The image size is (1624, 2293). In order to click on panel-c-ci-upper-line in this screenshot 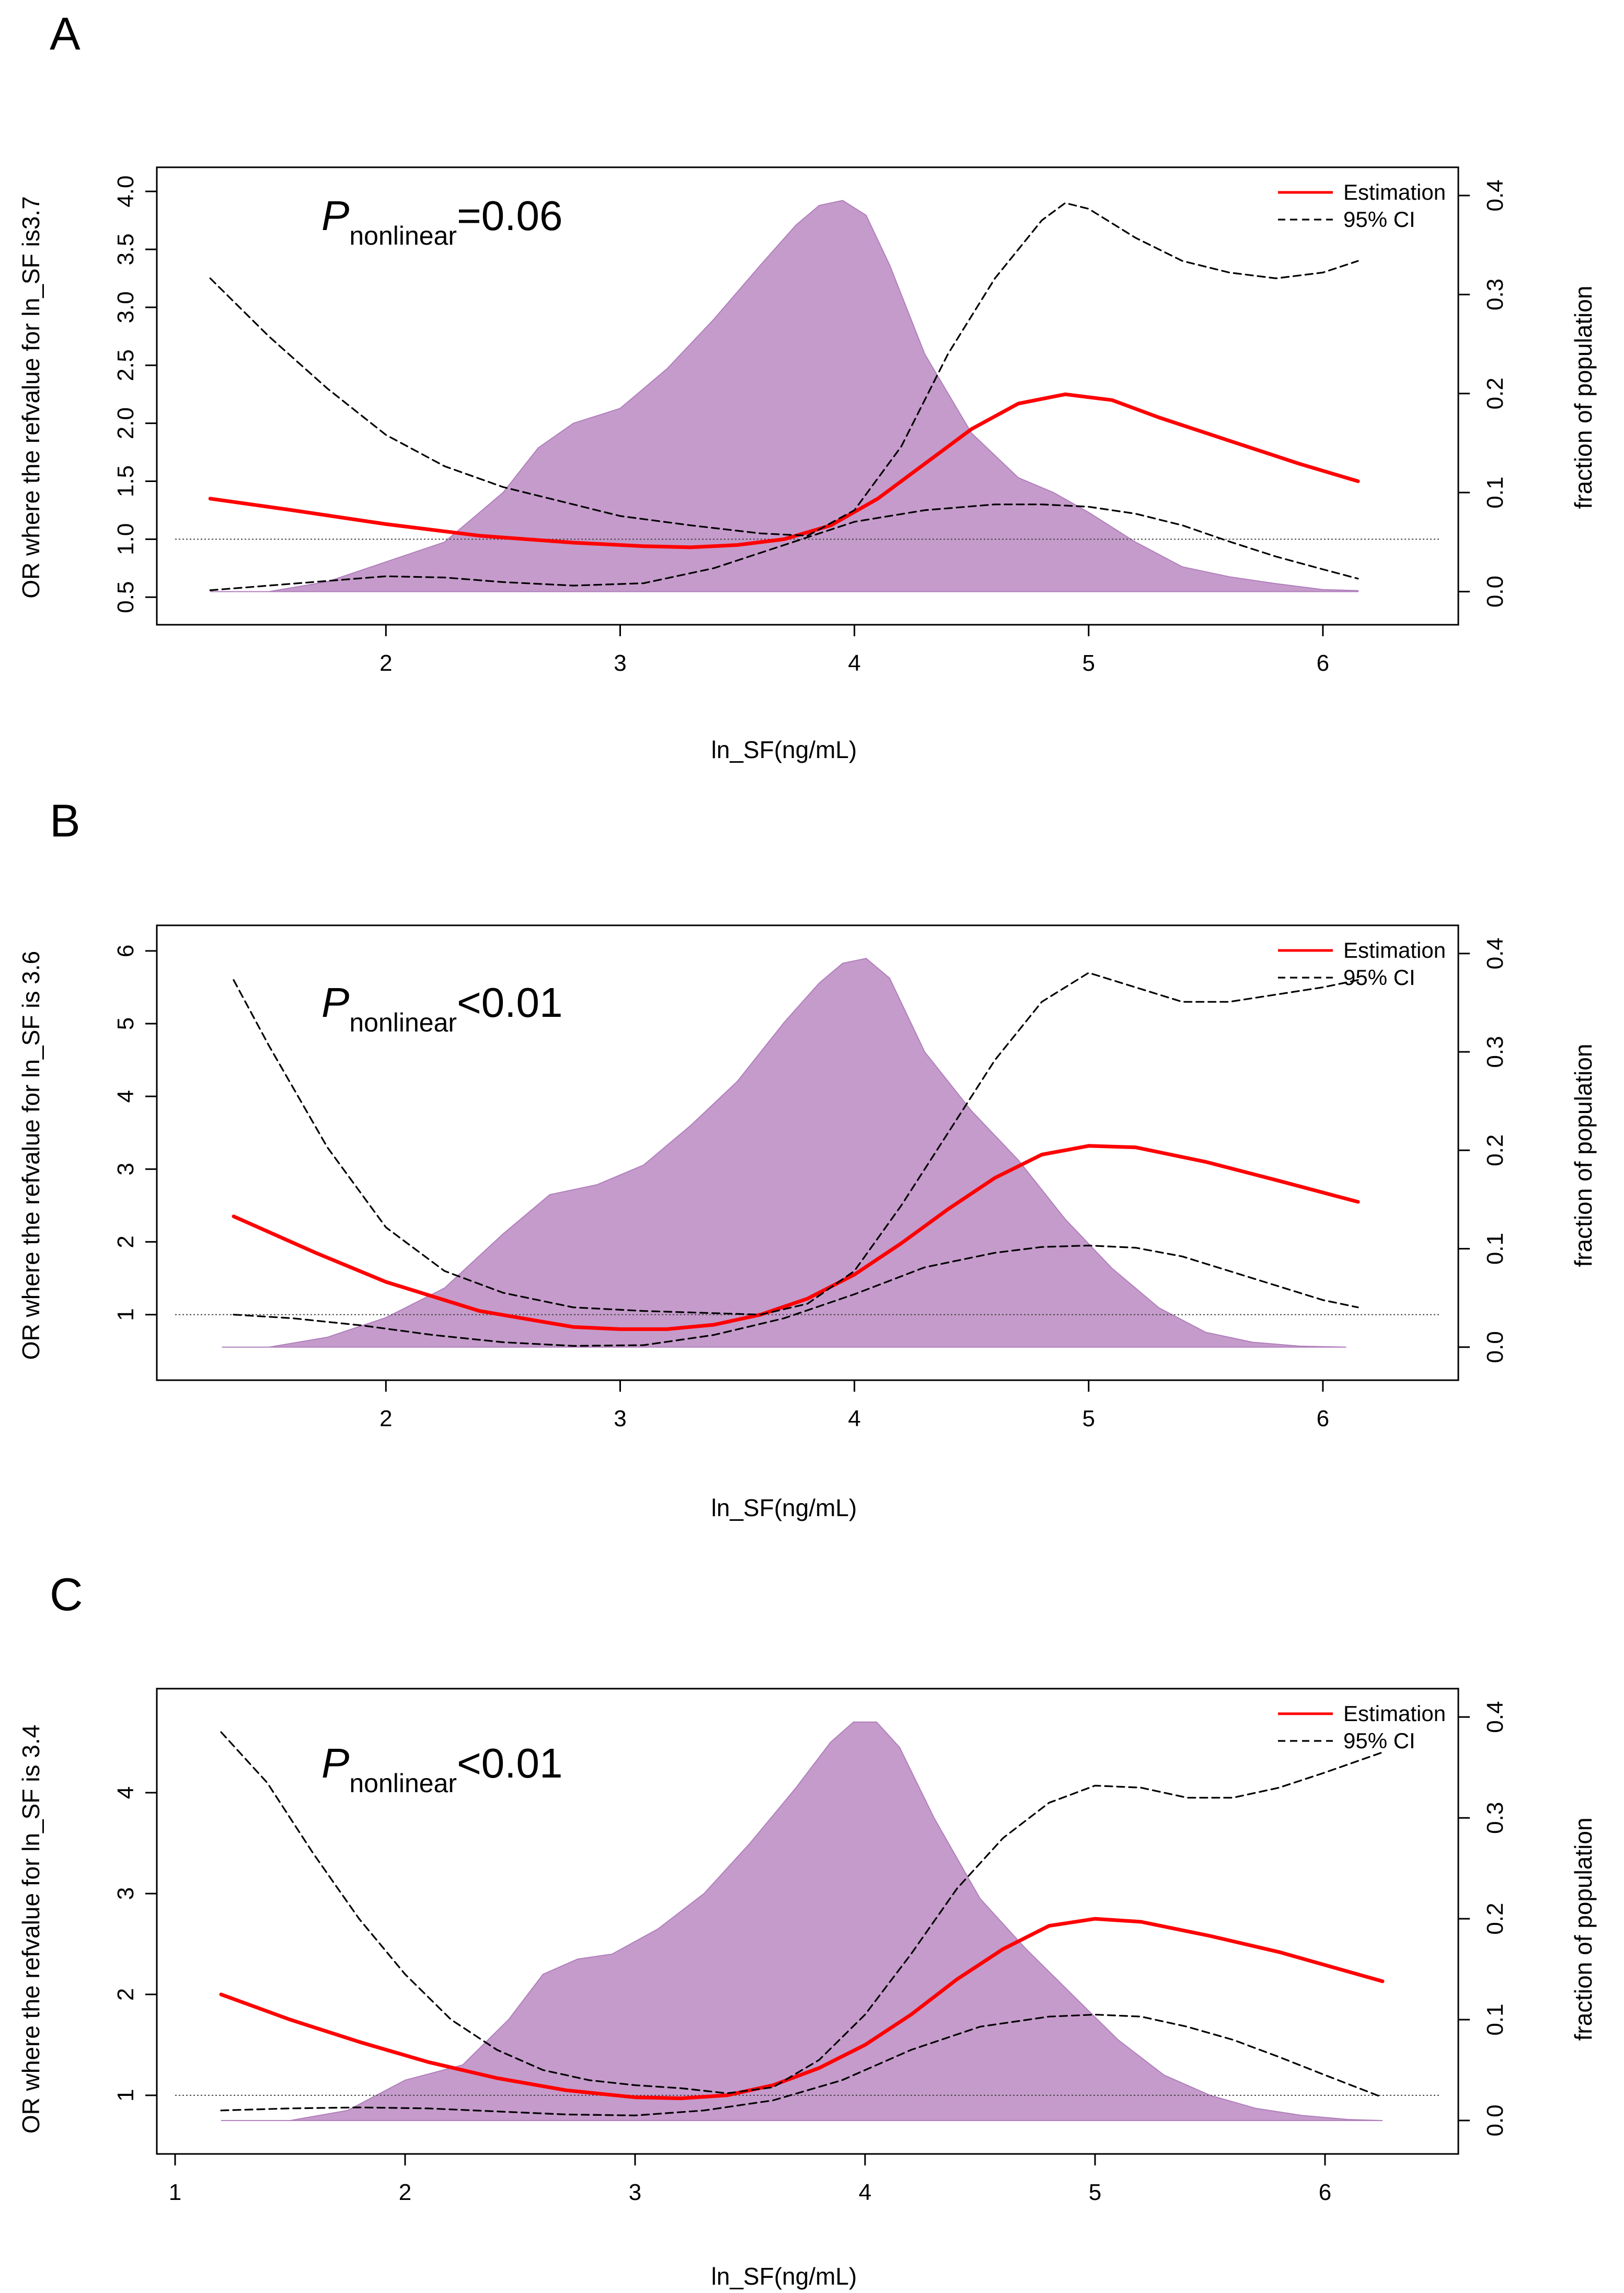, I will do `click(802, 1912)`.